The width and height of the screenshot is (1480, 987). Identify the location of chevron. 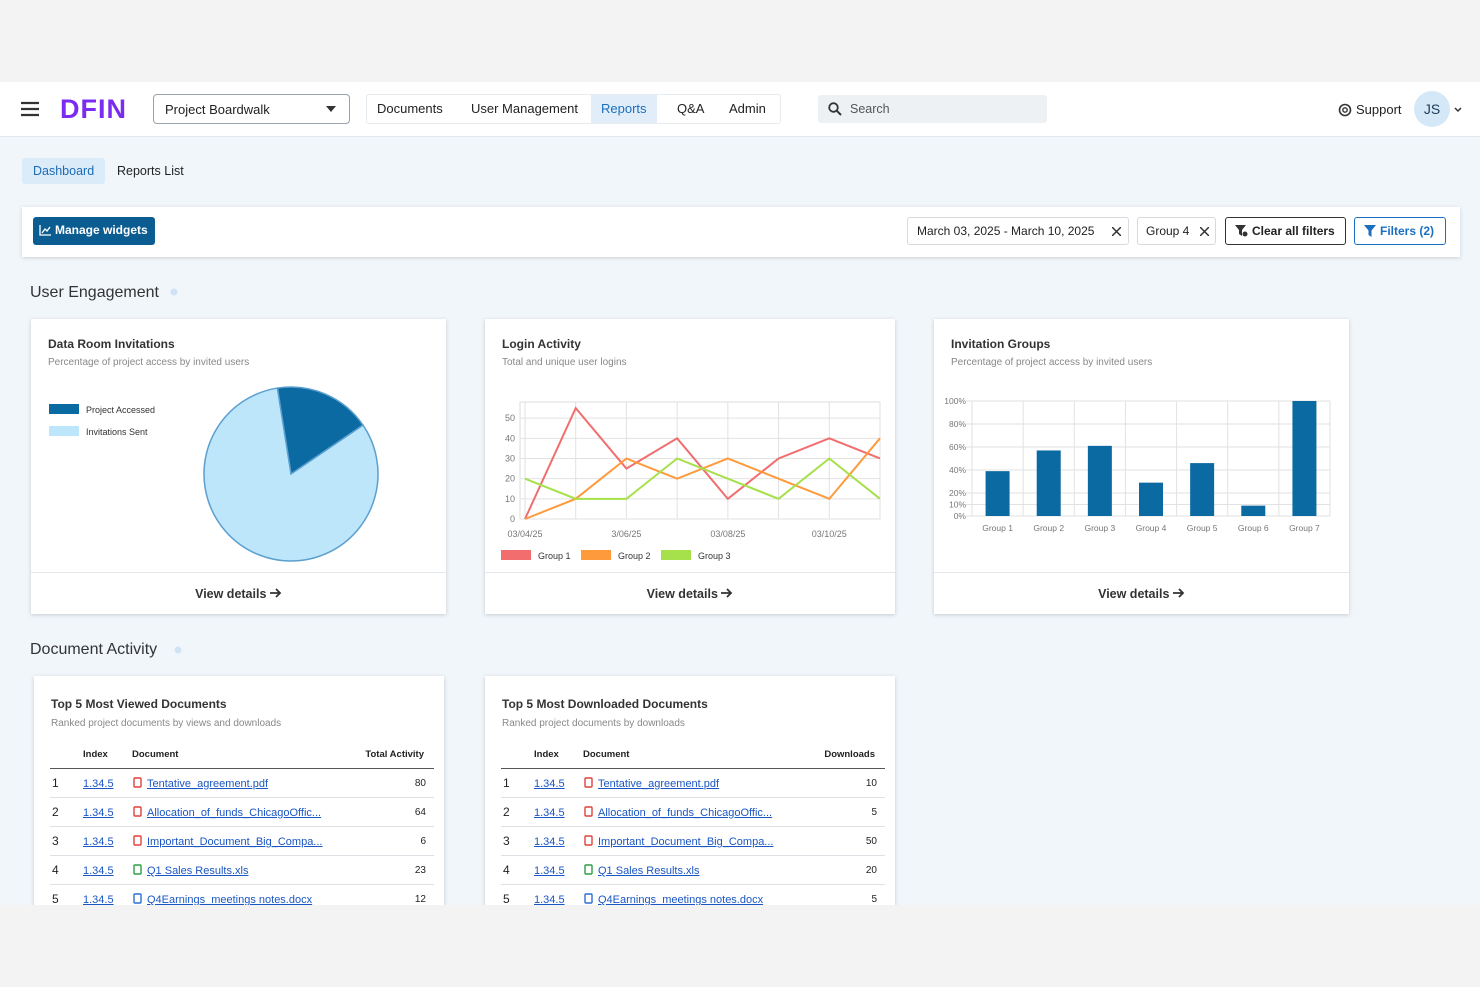
(1458, 110).